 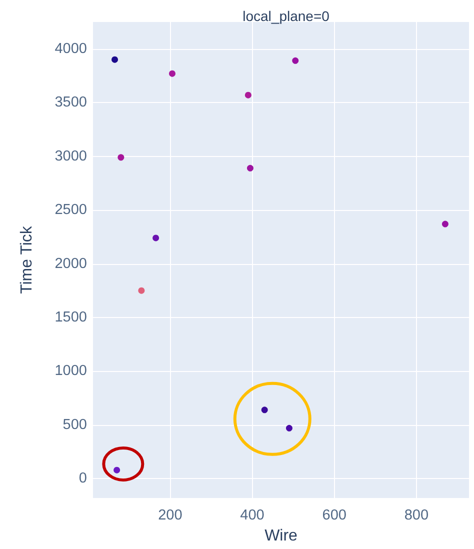 What do you see at coordinates (70, 102) in the screenshot?
I see `y-tick-label: 3500` at bounding box center [70, 102].